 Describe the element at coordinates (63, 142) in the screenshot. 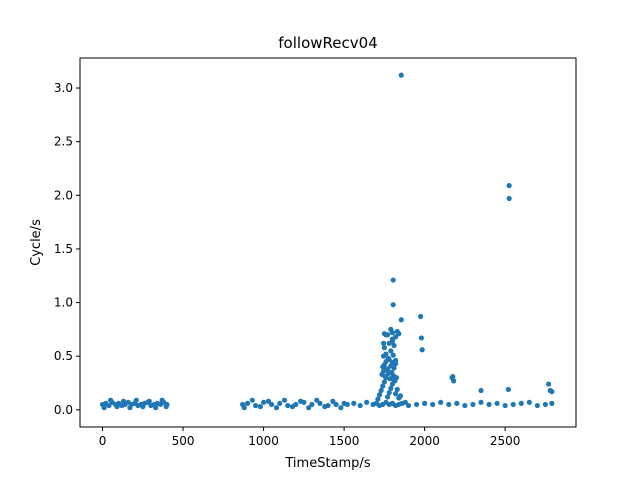

I see `y-tick-label: 2.5` at that location.